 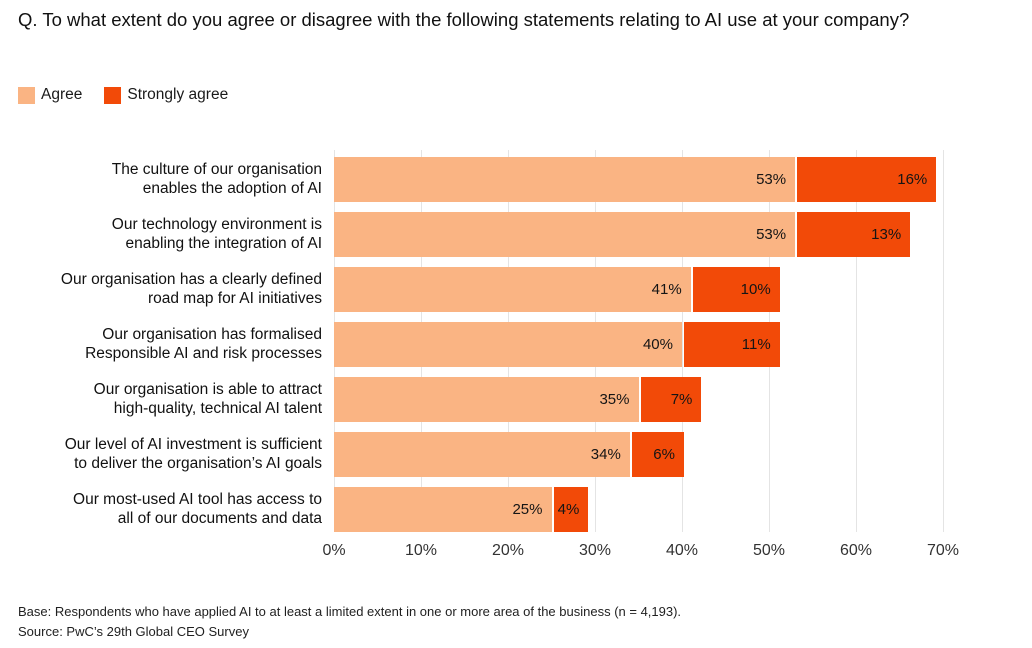 I want to click on bar-track: 40% 11%, so click(x=638, y=344).